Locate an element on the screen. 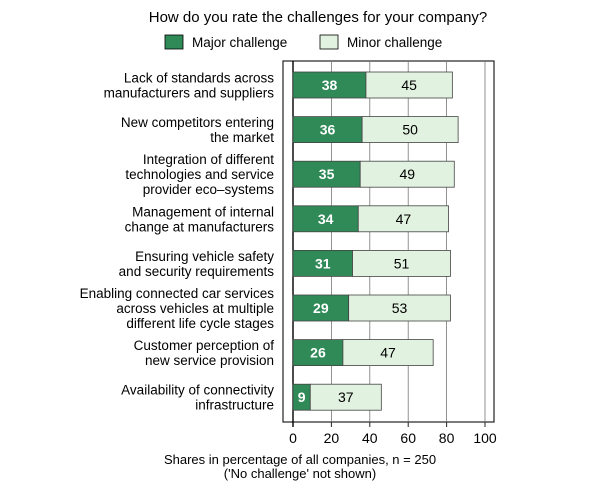 The height and width of the screenshot is (489, 600). x-tick-label: 80 is located at coordinates (447, 438).